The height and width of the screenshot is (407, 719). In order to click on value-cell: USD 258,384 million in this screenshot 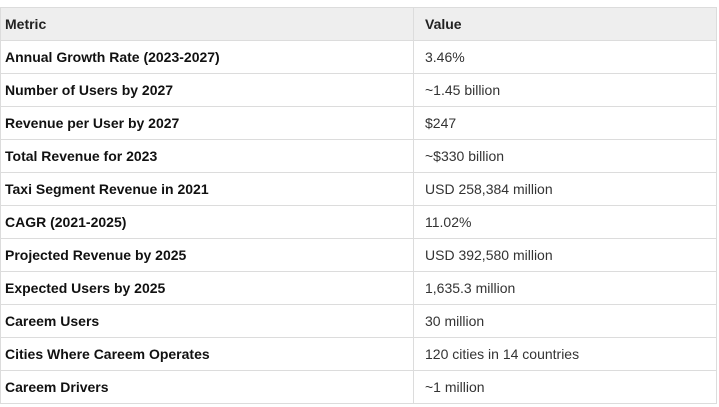, I will do `click(565, 189)`.